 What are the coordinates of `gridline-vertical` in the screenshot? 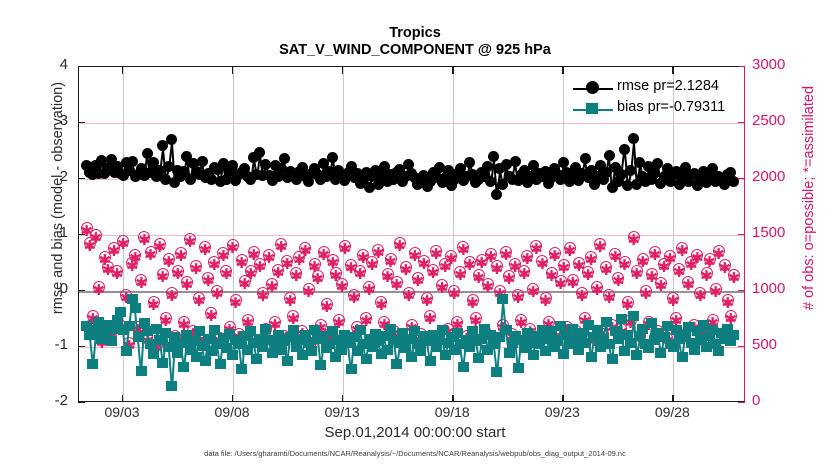 It's located at (674, 234).